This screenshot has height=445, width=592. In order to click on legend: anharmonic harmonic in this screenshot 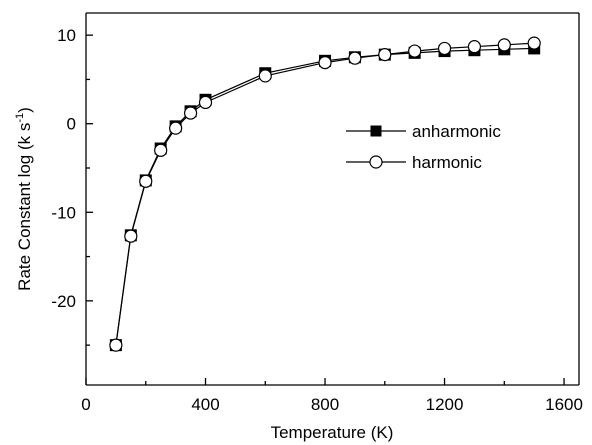, I will do `click(423, 147)`.